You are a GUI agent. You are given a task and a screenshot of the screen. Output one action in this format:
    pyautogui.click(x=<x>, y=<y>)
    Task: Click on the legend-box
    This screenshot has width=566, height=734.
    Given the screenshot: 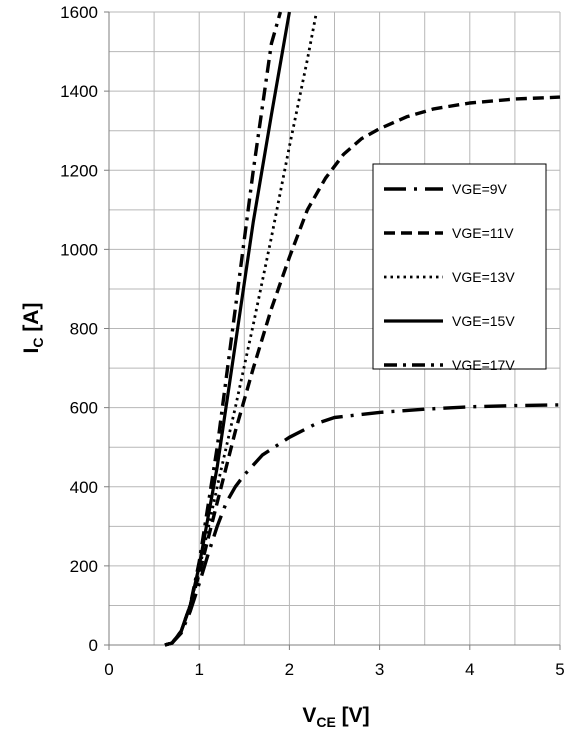 What is the action you would take?
    pyautogui.click(x=459, y=266)
    